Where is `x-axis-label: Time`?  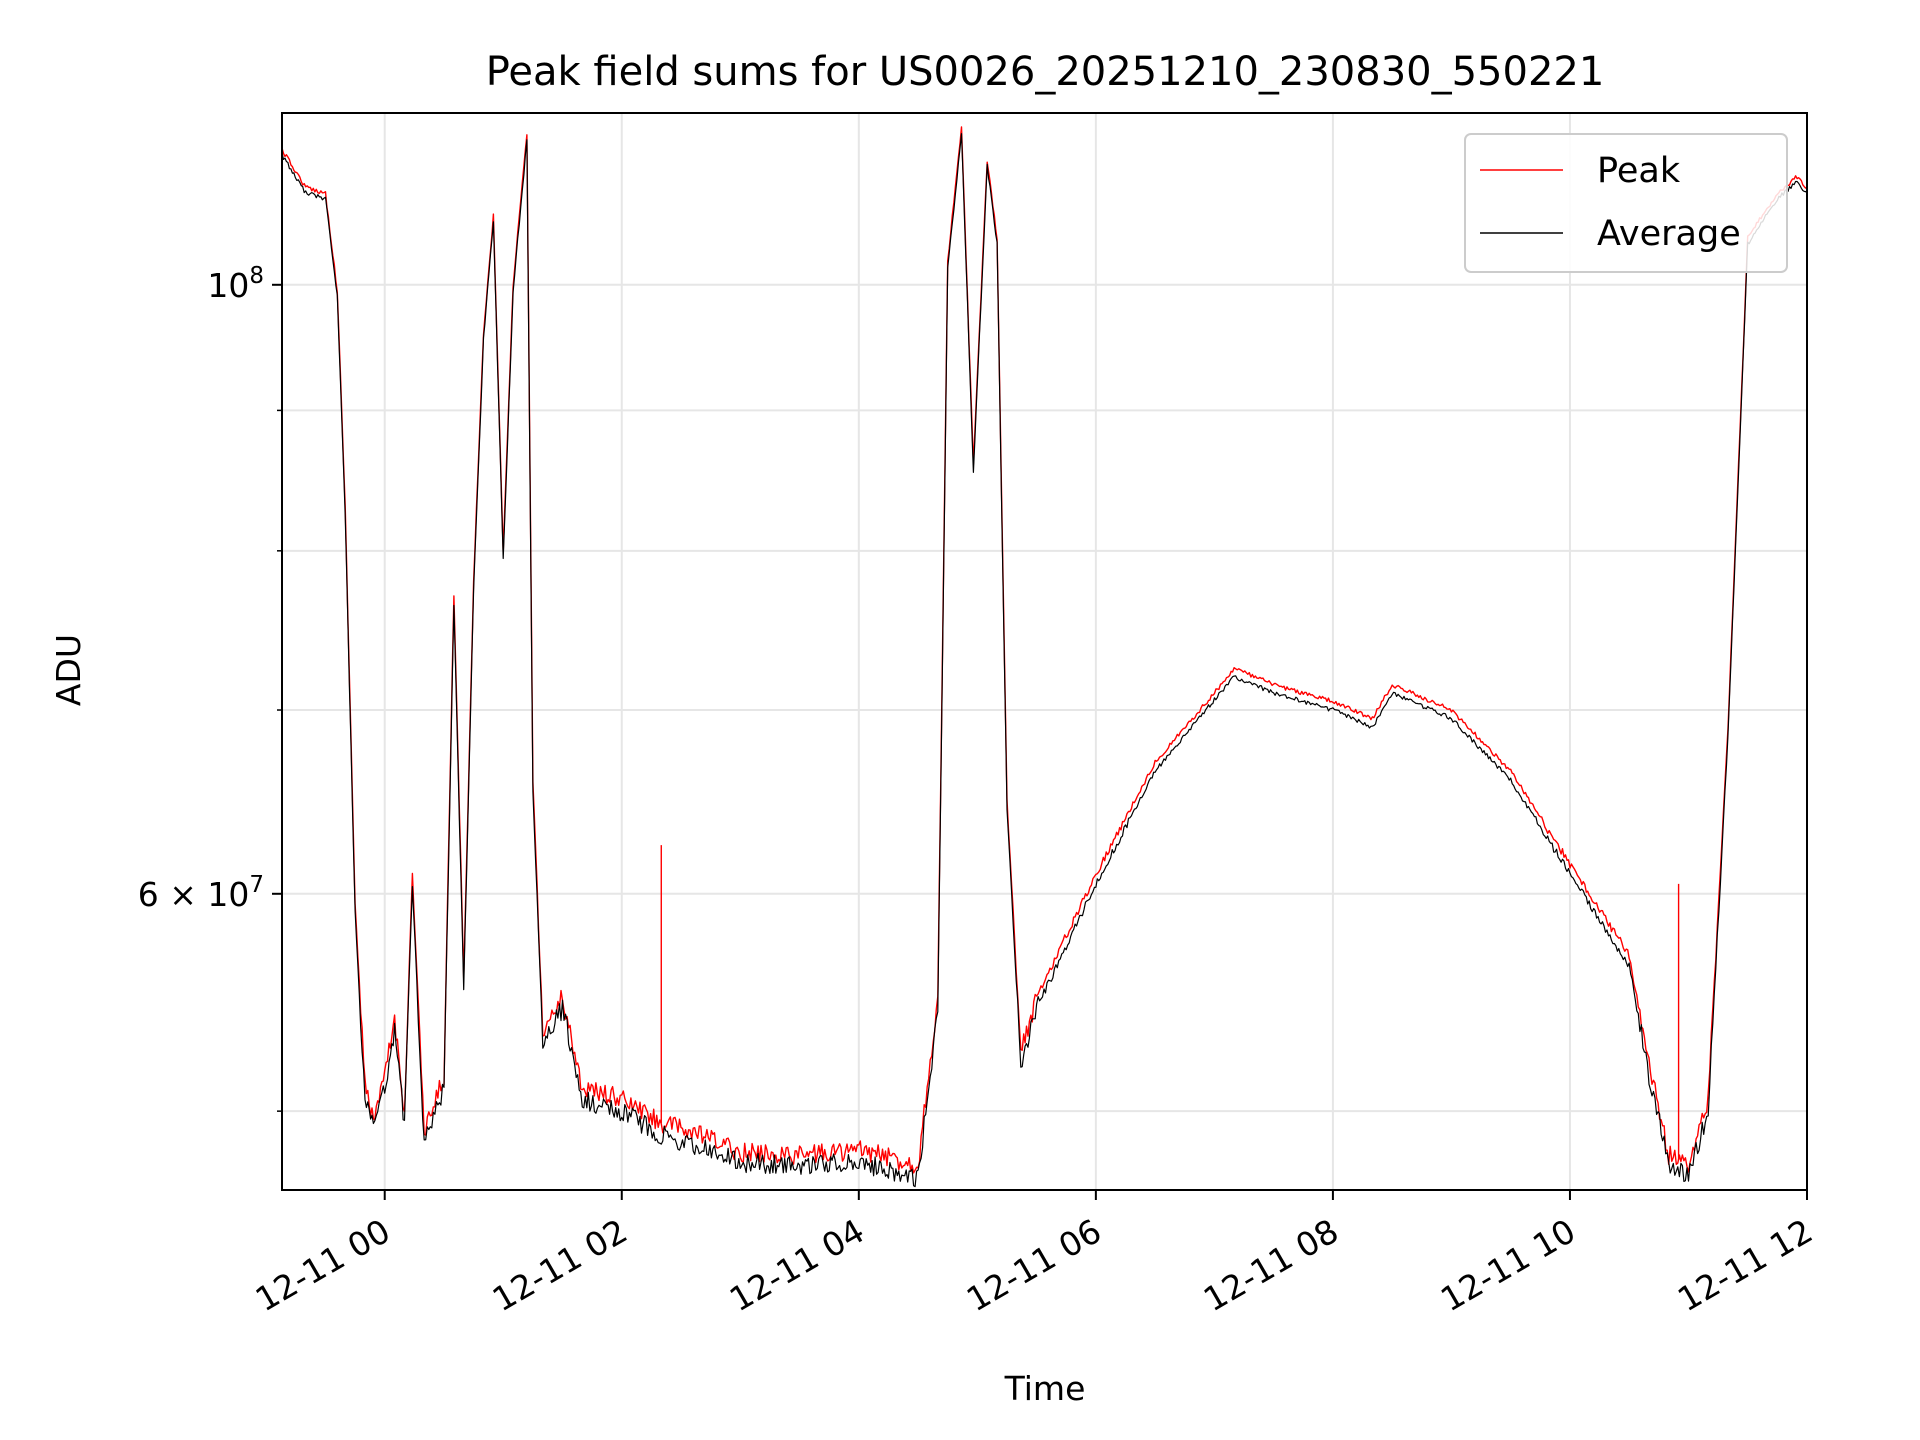
x-axis-label: Time is located at coordinates (1045, 1388).